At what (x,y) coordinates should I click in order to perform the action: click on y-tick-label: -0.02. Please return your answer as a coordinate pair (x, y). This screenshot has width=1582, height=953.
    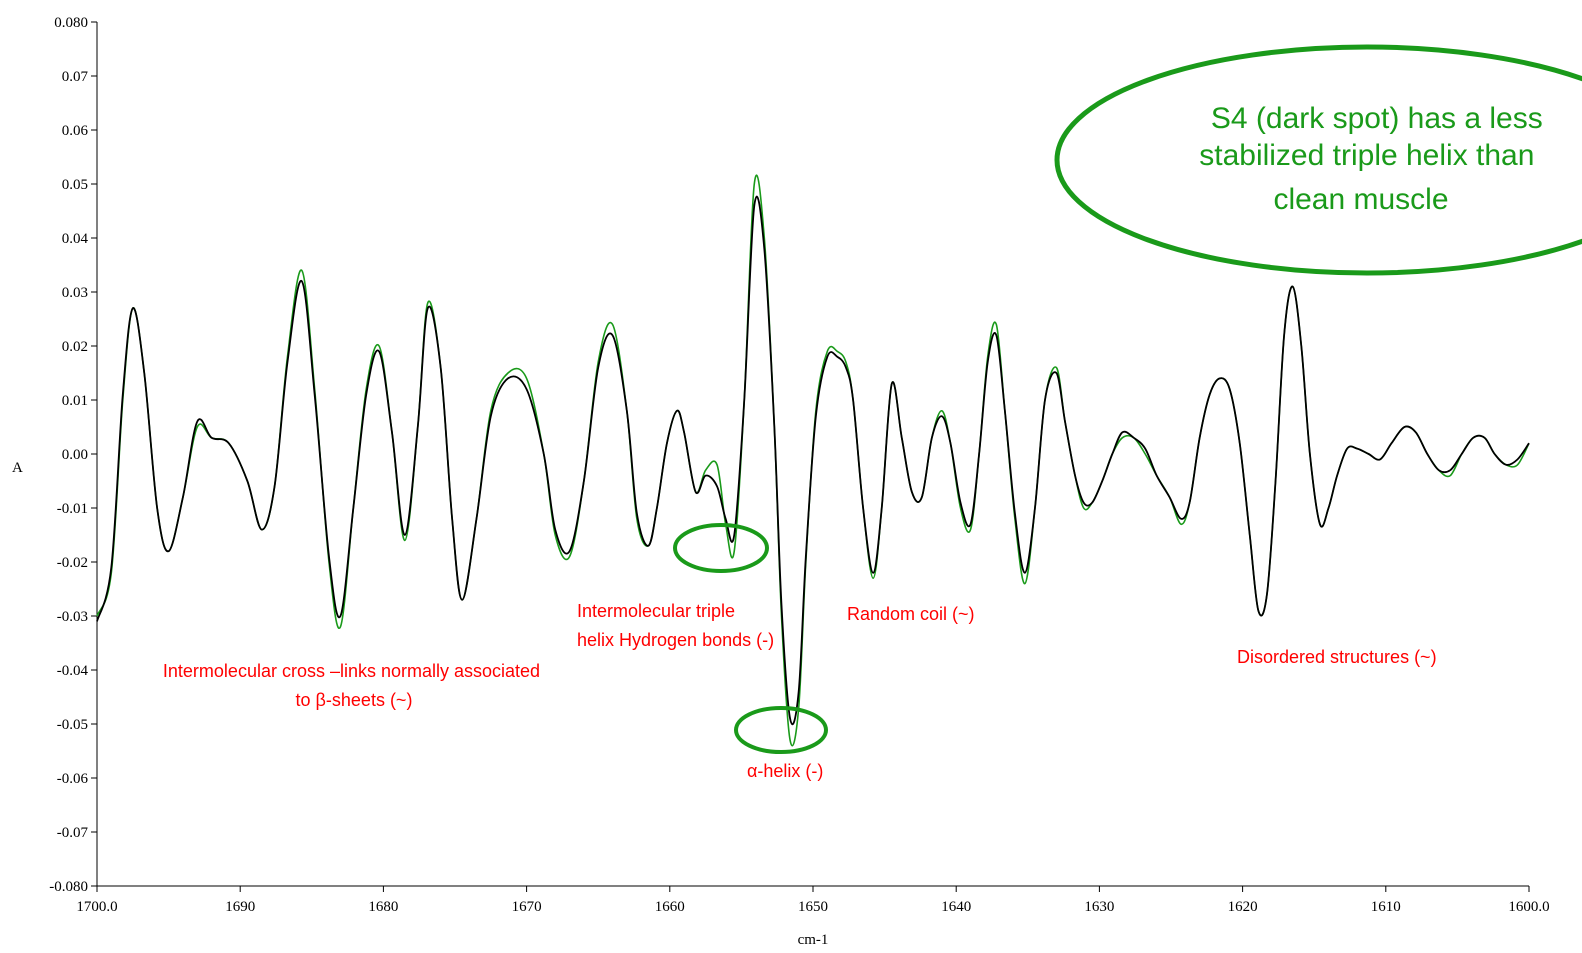
    Looking at the image, I should click on (72, 563).